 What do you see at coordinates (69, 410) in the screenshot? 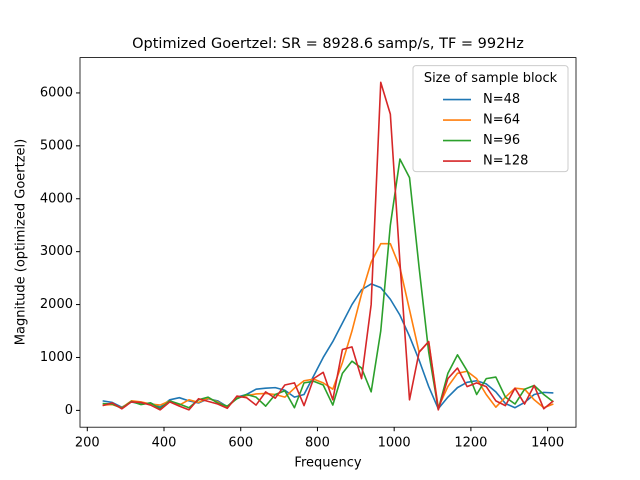
I see `y-tick-label: 0` at bounding box center [69, 410].